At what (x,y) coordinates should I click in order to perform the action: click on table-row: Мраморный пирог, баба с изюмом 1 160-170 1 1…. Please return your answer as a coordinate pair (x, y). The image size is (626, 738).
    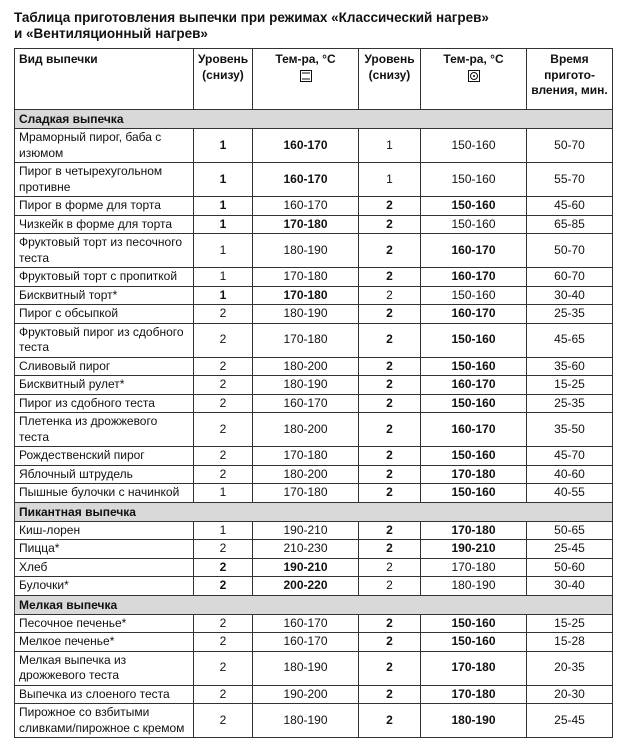
    Looking at the image, I should click on (313, 145).